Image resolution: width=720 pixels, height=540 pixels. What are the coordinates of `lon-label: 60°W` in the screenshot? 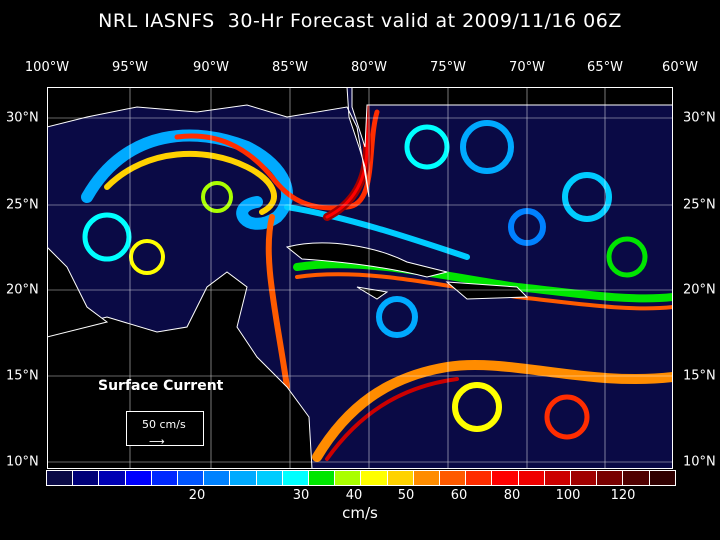 It's located at (680, 67).